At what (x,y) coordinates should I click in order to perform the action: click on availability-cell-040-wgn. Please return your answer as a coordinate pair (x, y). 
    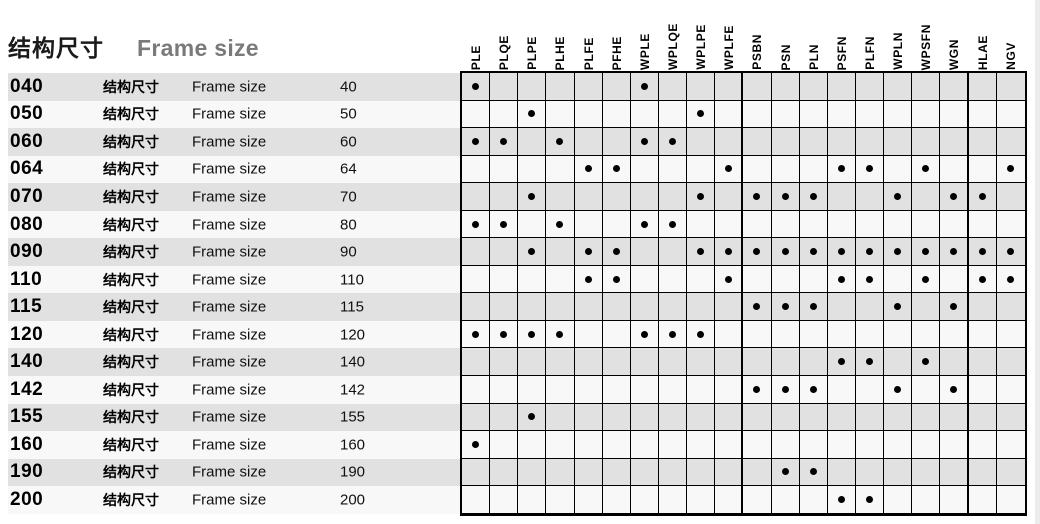
    Looking at the image, I should click on (954, 87).